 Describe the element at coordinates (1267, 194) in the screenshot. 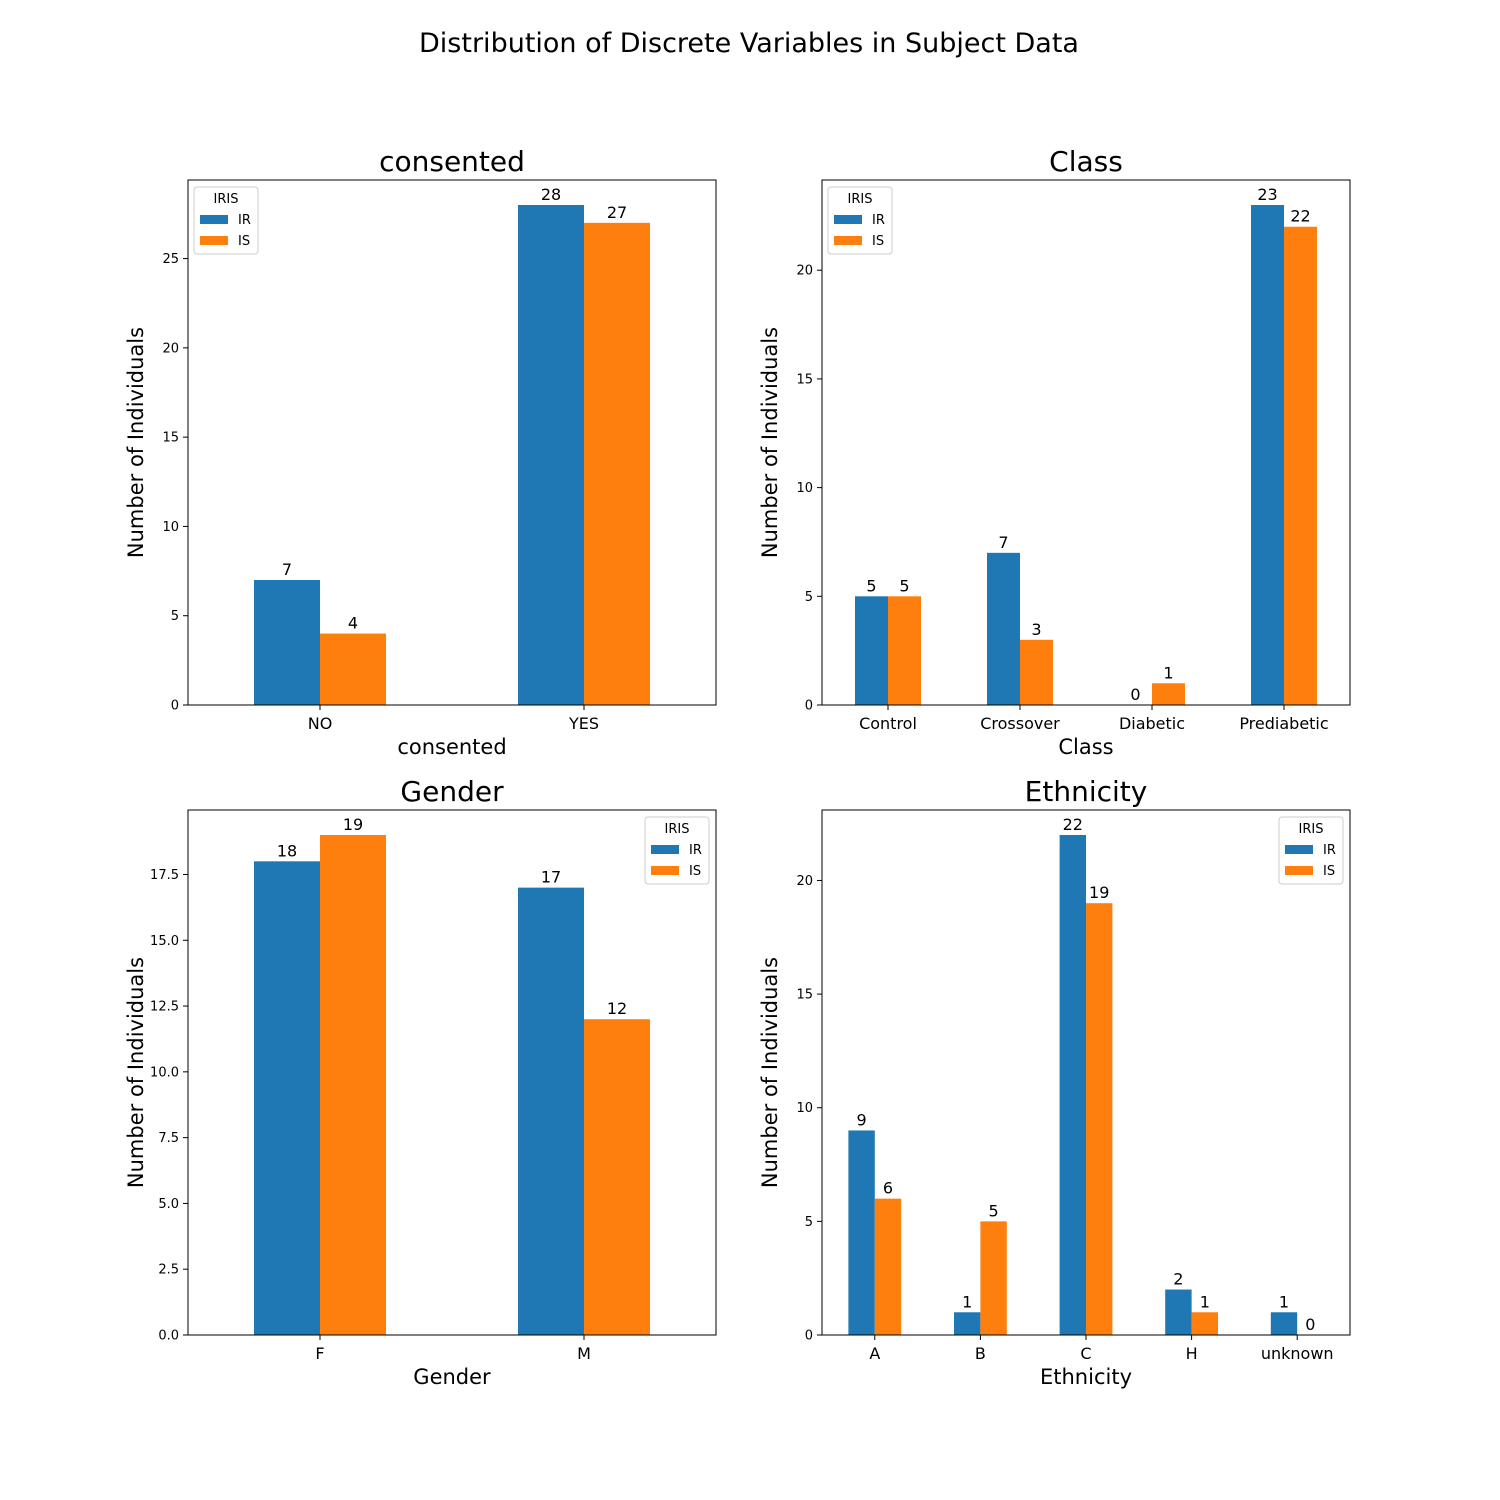

I see `data-label: 23` at that location.